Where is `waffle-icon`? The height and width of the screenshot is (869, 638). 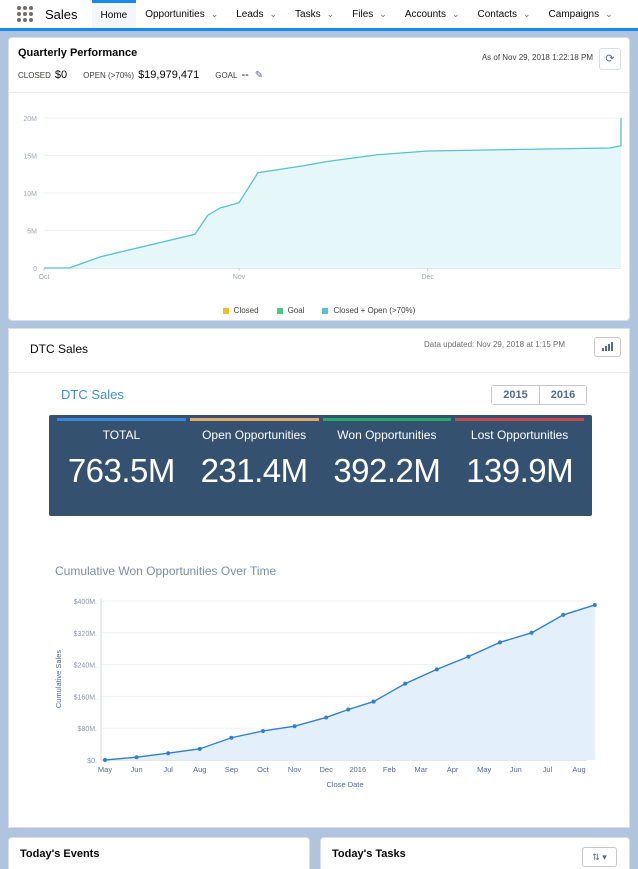
waffle-icon is located at coordinates (25, 14).